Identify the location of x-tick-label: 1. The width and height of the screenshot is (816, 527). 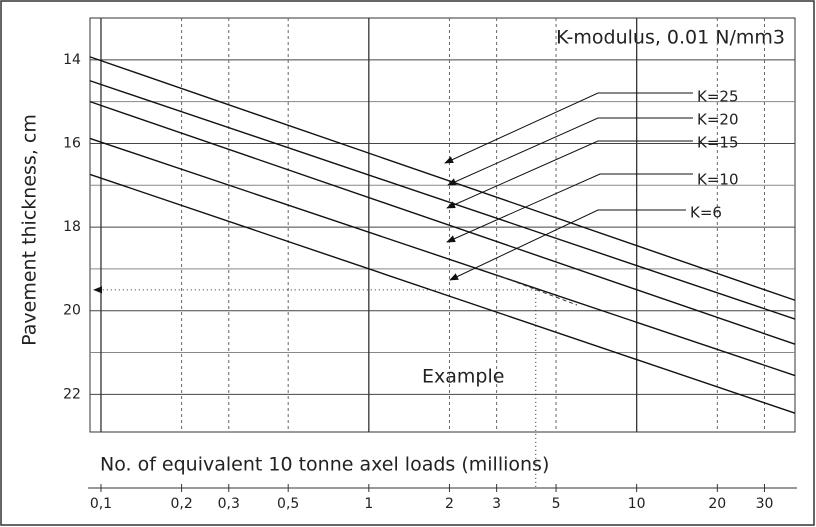
(368, 504).